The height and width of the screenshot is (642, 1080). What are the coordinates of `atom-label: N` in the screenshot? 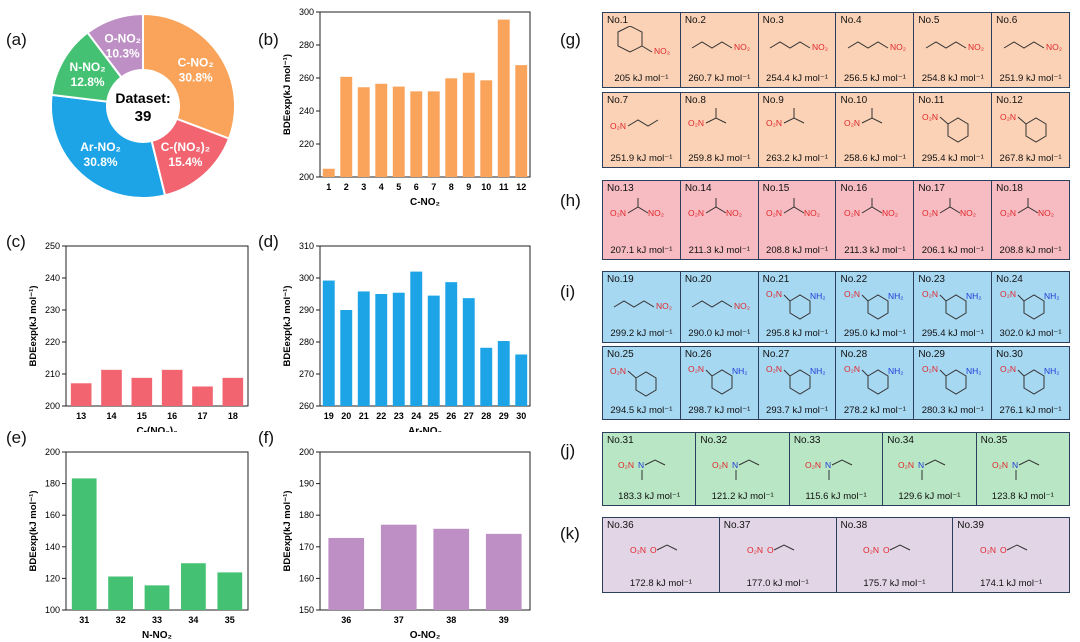 It's located at (735, 465).